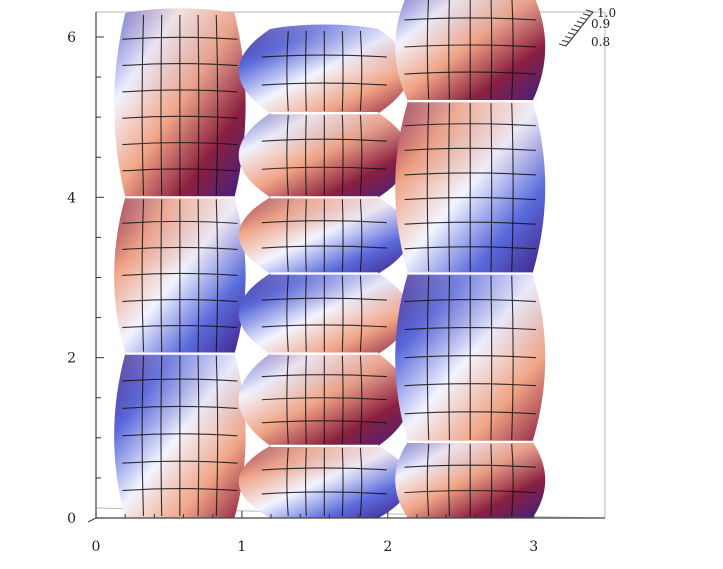  I want to click on y-tick-label-0: 0, so click(71, 519).